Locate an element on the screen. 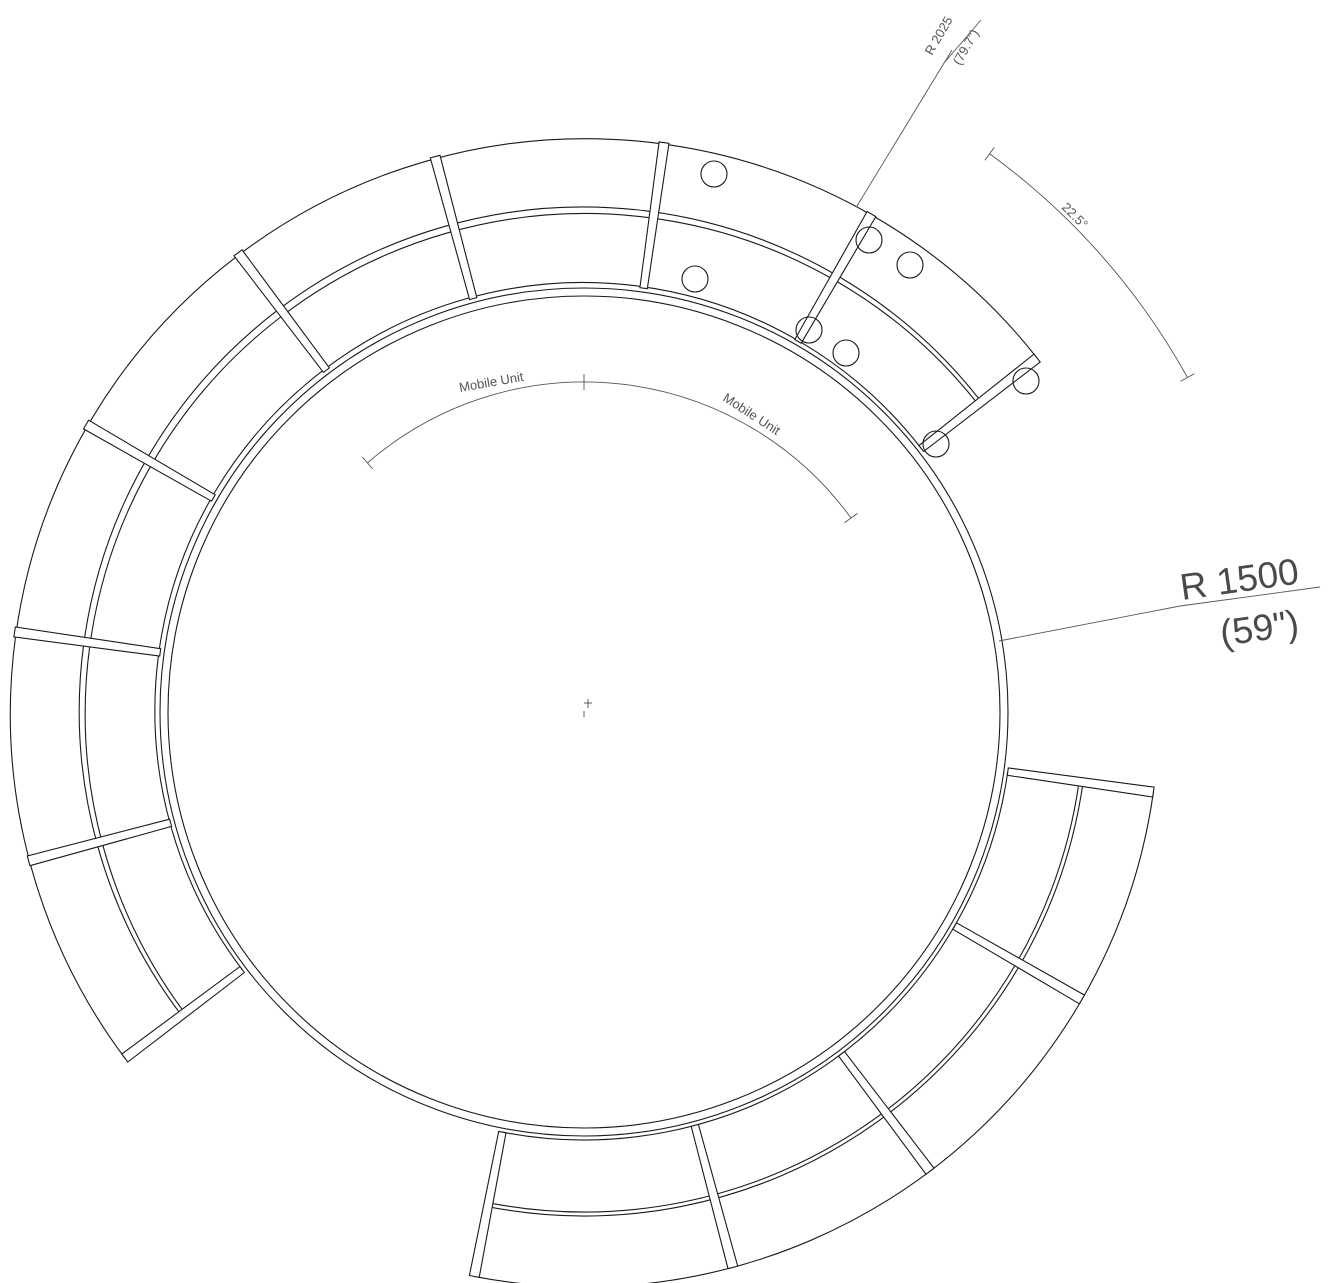  mobile-unit-label-right: Mobile Unit is located at coordinates (751, 414).